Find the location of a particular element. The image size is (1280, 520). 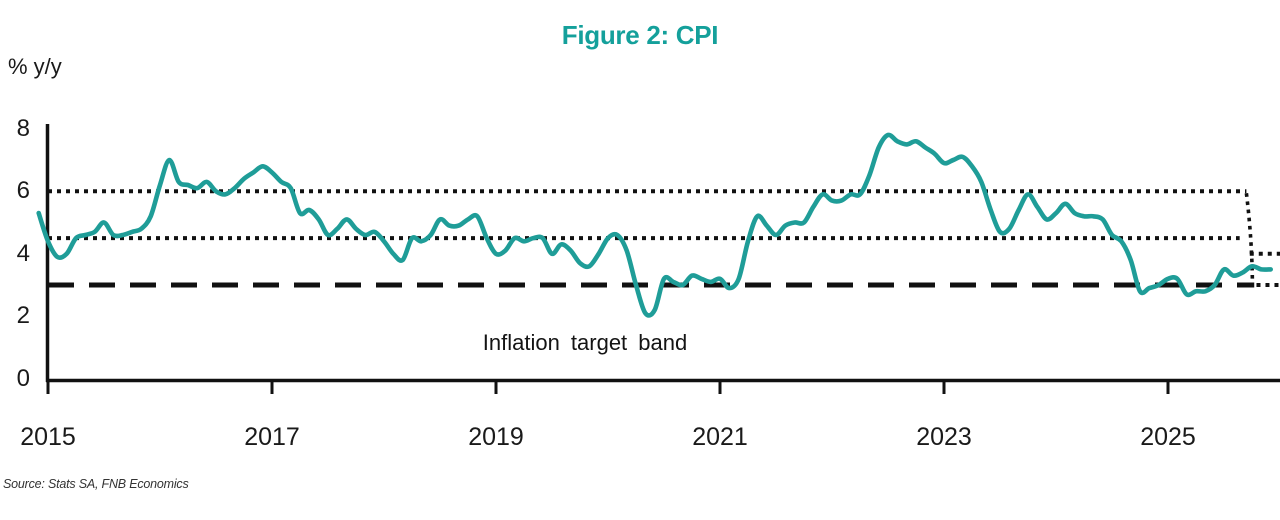

y-tick-label: 4 is located at coordinates (23, 253).